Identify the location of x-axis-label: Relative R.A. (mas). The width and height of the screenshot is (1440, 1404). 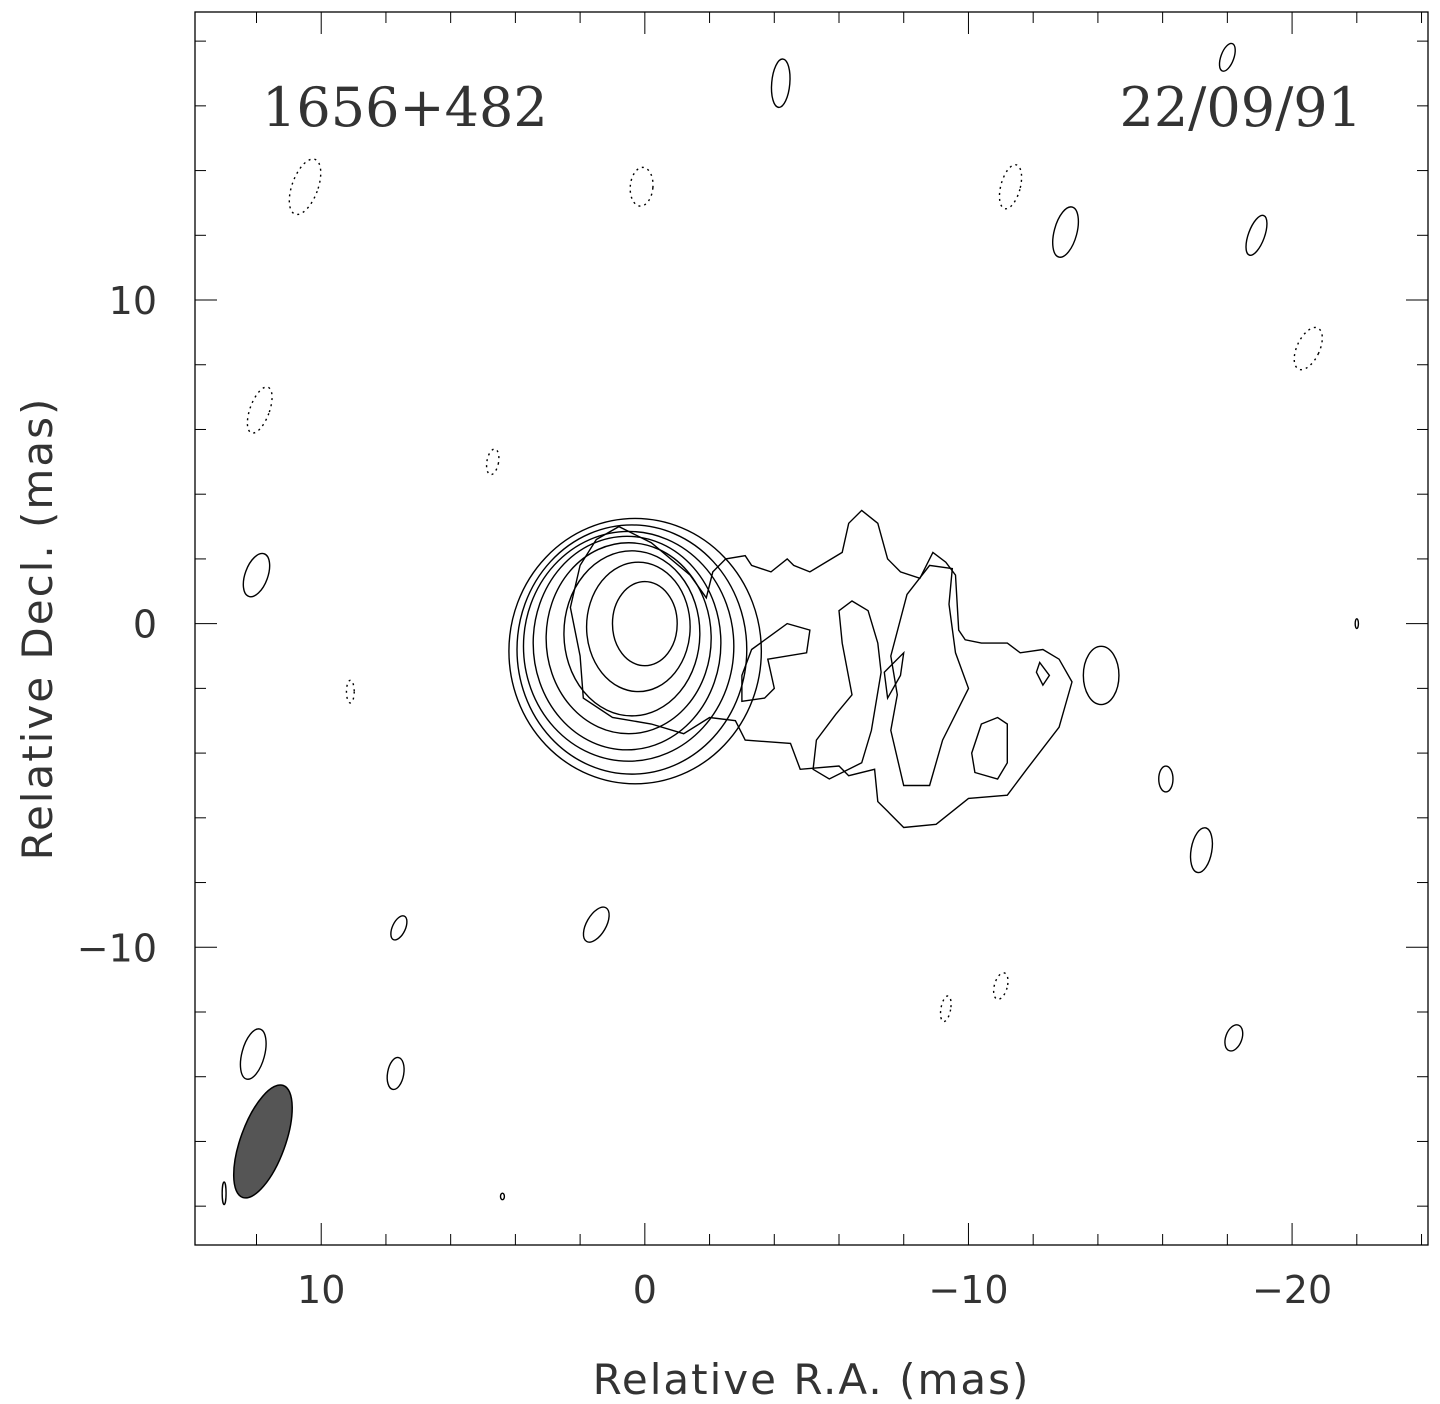
(812, 1379).